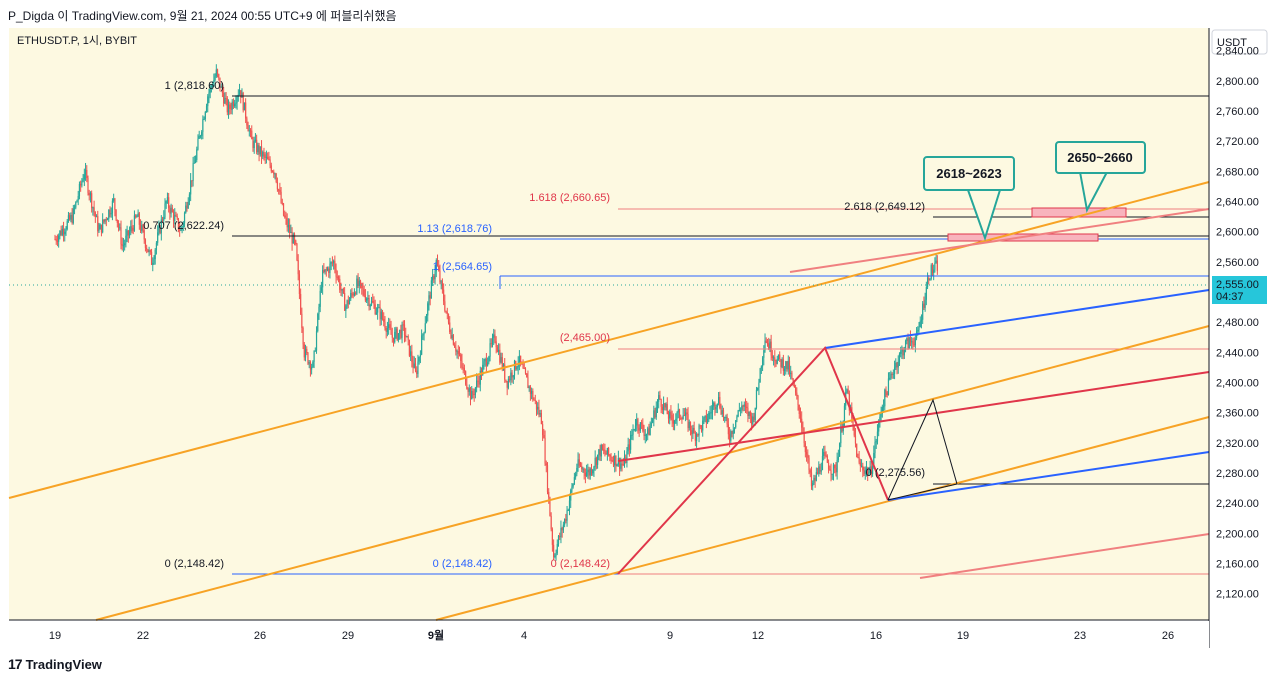 The image size is (1280, 681). What do you see at coordinates (260, 636) in the screenshot?
I see `x-tick-label: 26` at bounding box center [260, 636].